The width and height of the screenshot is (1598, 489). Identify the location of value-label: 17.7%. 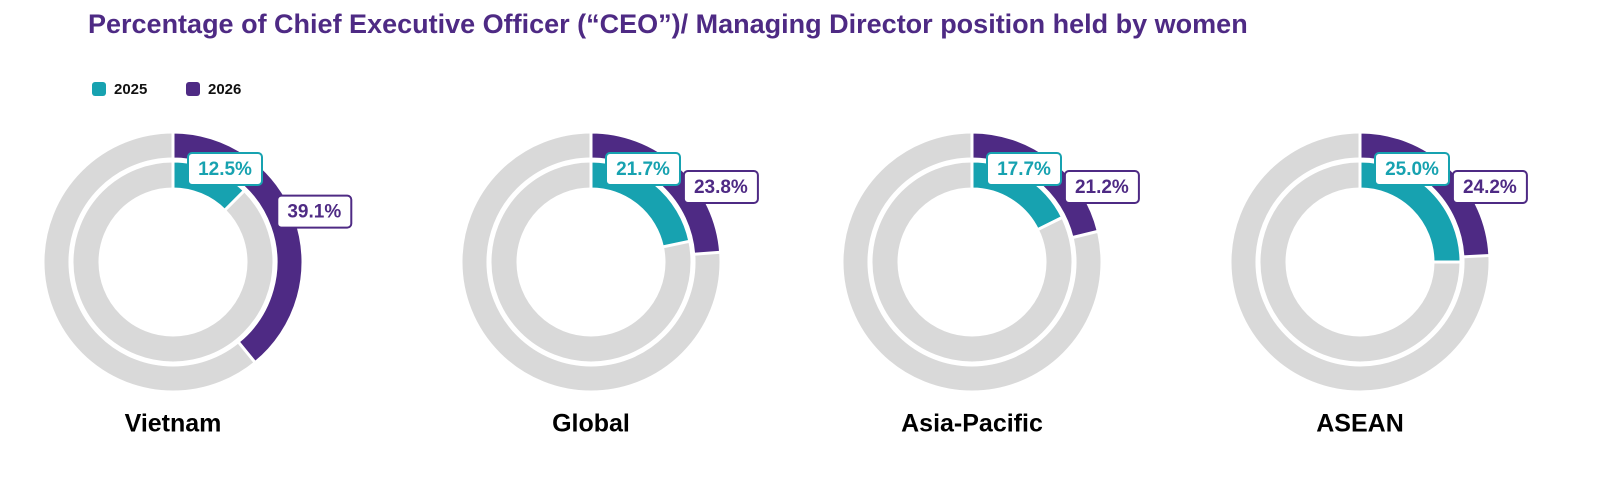
(1024, 169).